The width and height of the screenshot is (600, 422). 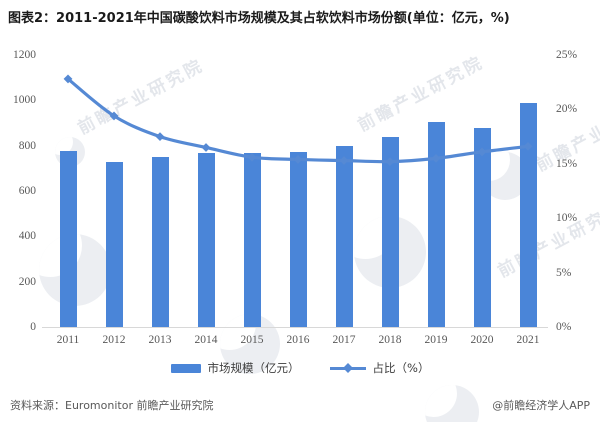 I want to click on data-point-diamond-2016, so click(x=298, y=159).